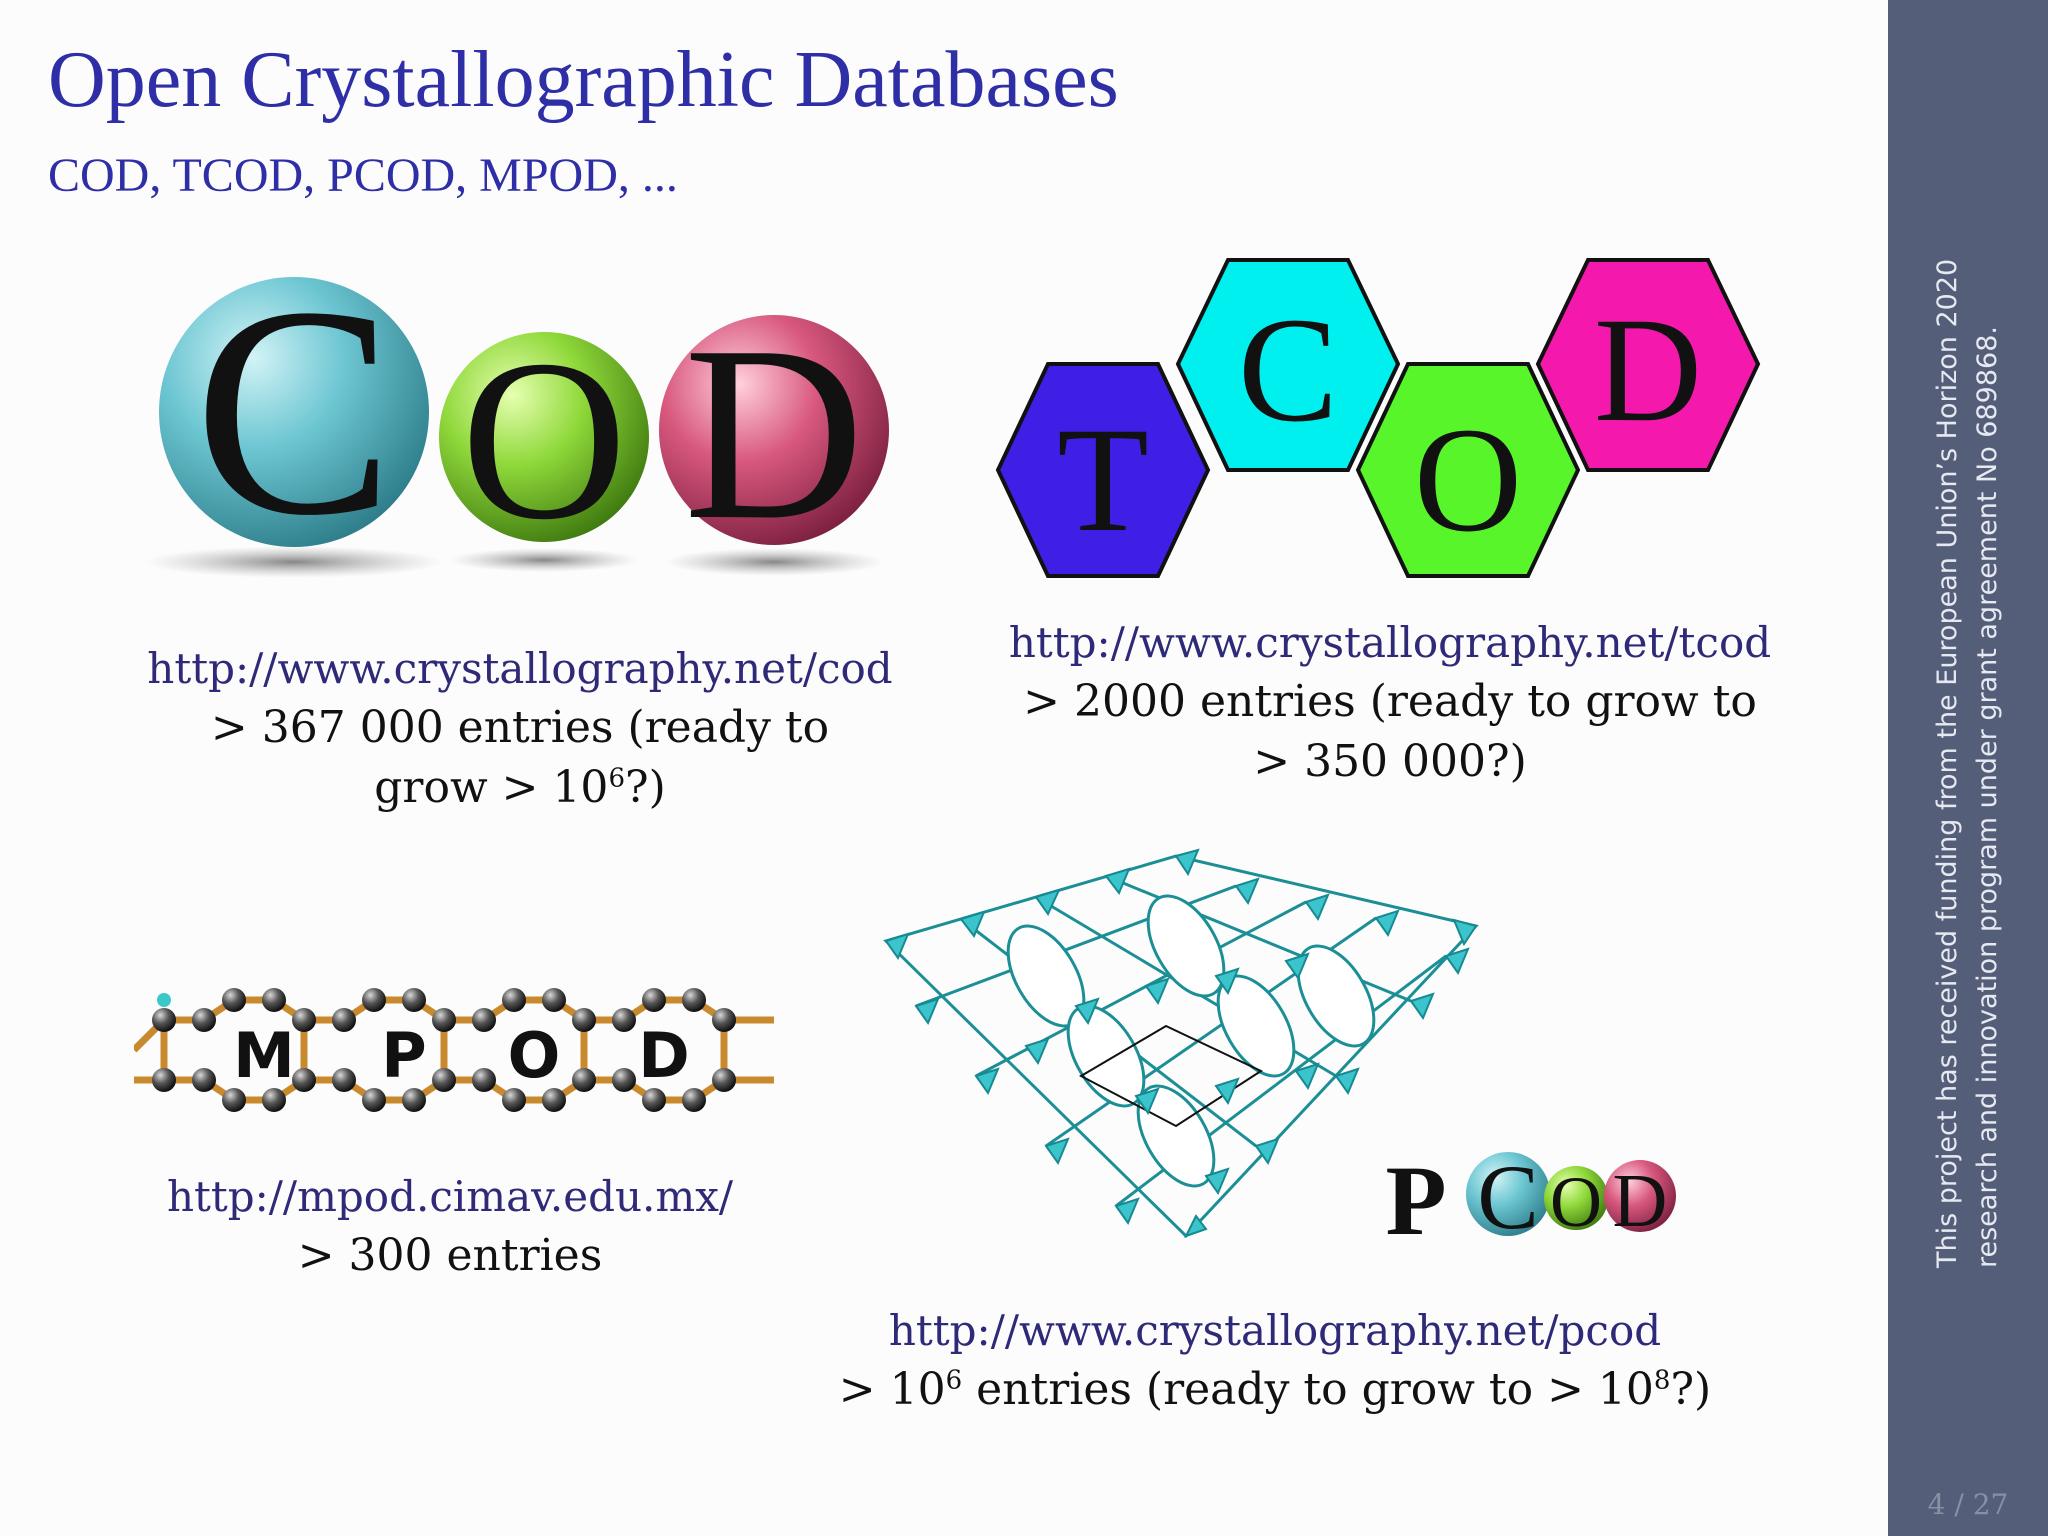  Describe the element at coordinates (520, 668) in the screenshot. I see `cod-url-link: http://www.crystallography.net/cod` at that location.